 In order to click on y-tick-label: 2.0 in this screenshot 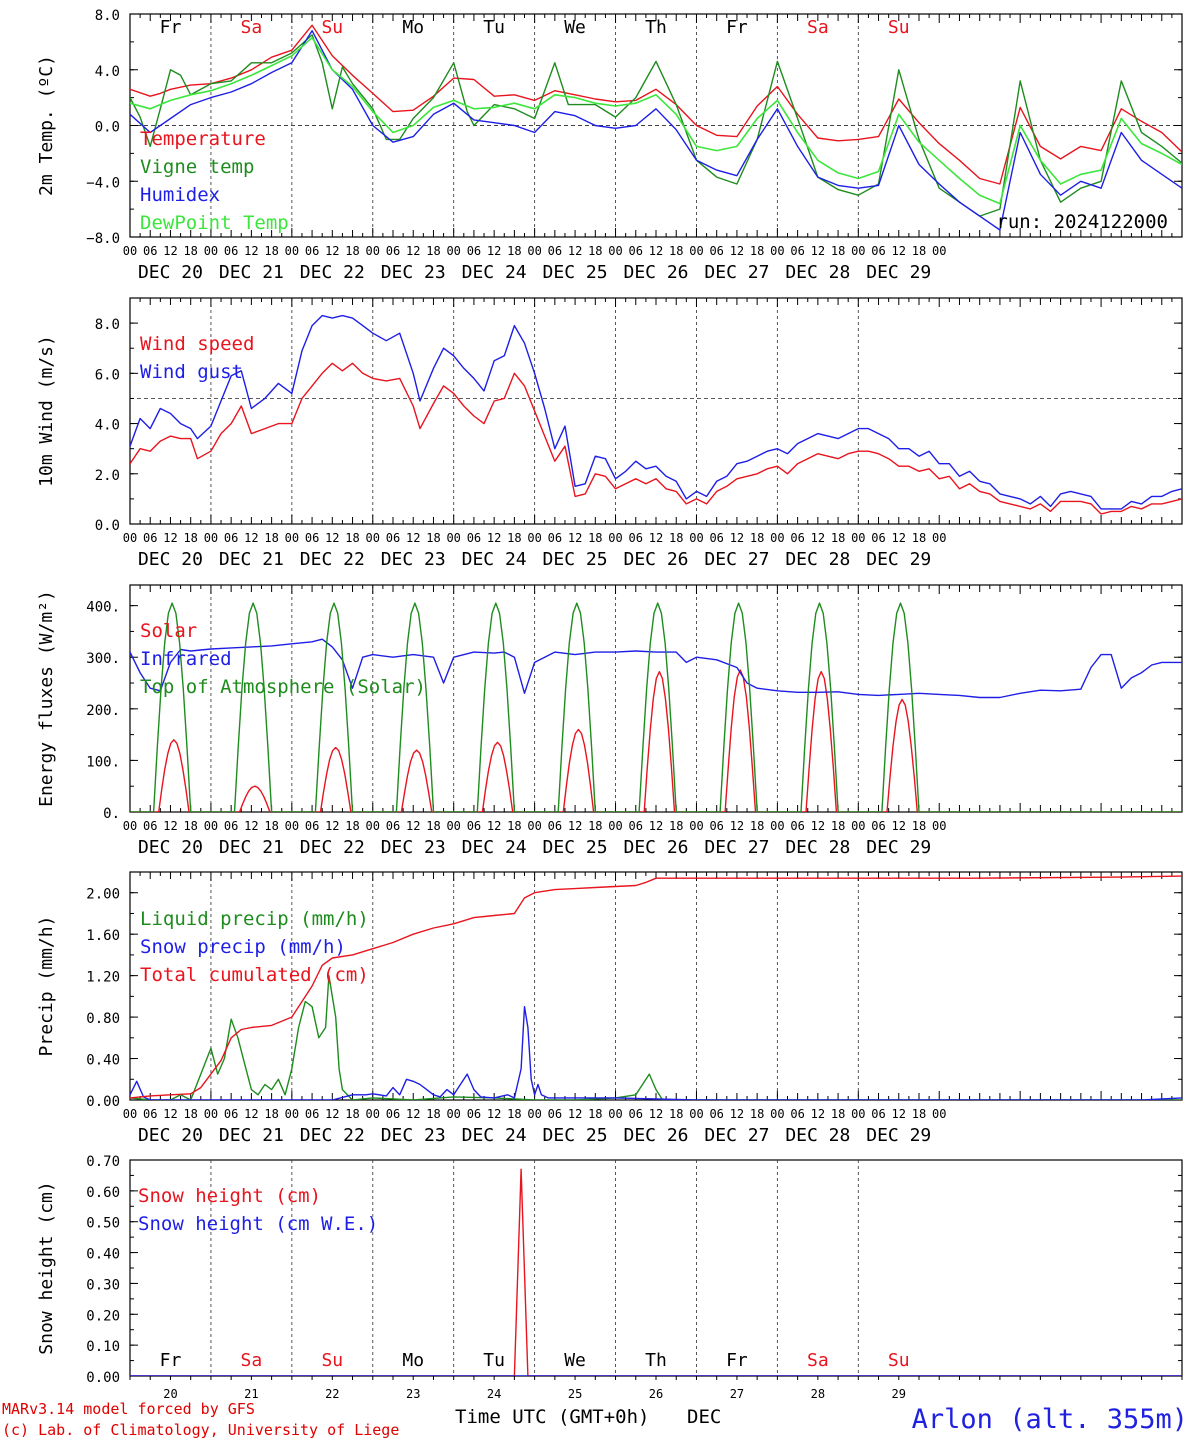, I will do `click(107, 476)`.